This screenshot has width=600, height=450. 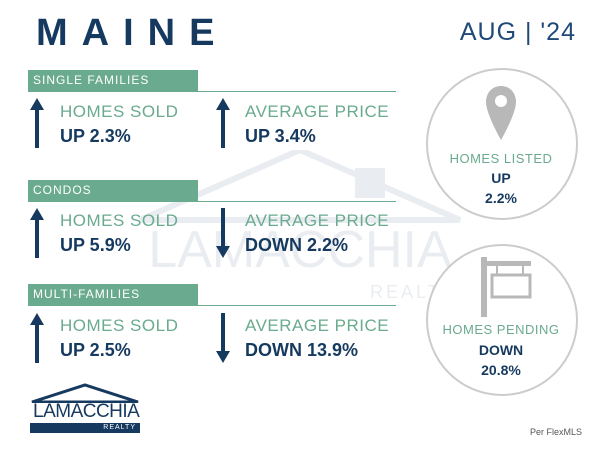 I want to click on map-pin-icon, so click(x=501, y=113).